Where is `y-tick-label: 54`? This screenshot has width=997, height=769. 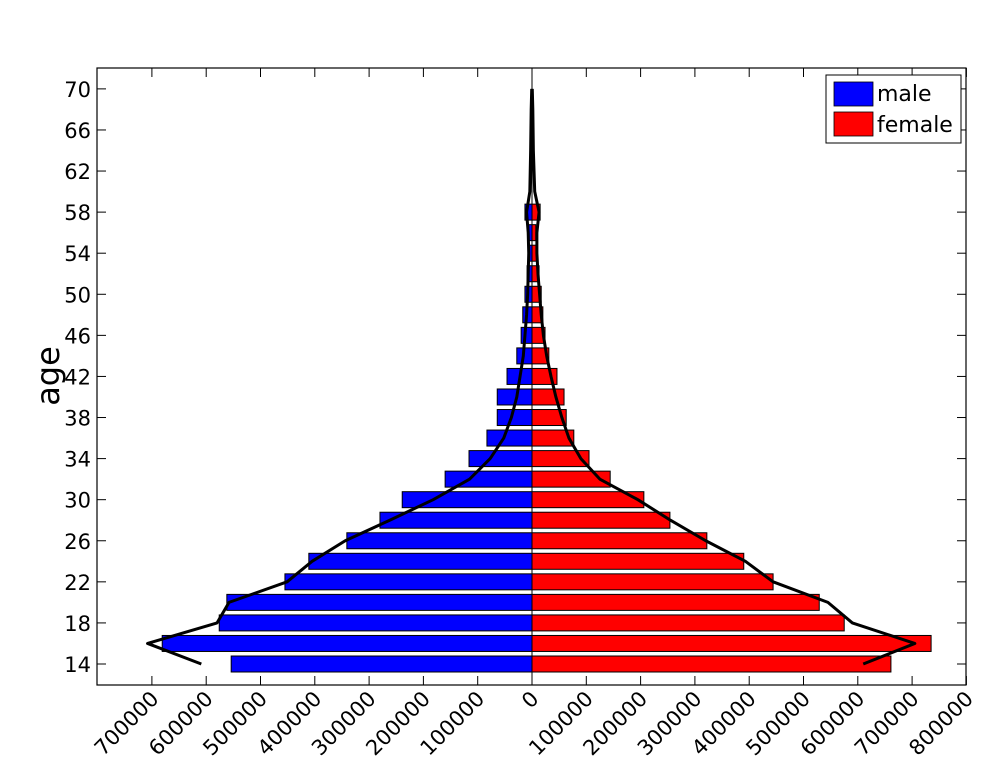 y-tick-label: 54 is located at coordinates (77, 254).